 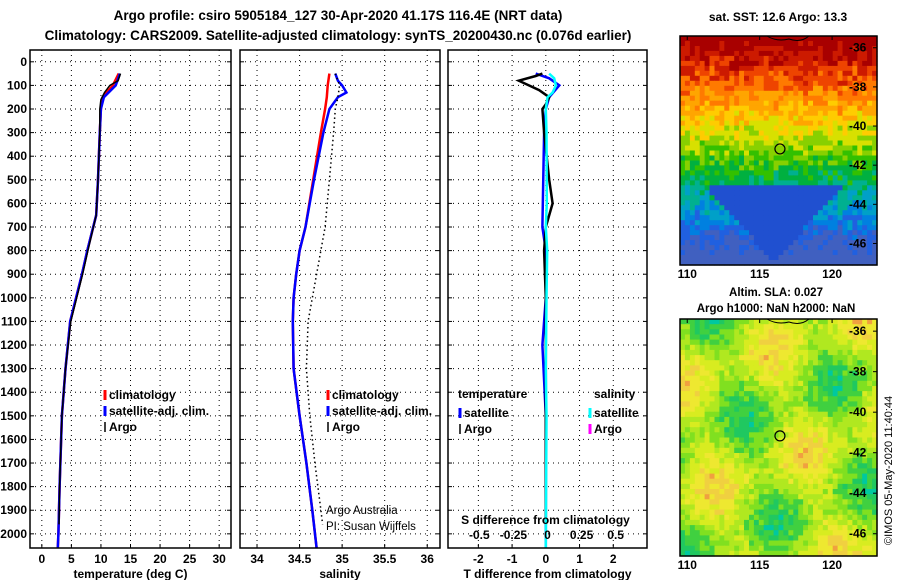 I want to click on x-tick-label: 25, so click(x=190, y=559).